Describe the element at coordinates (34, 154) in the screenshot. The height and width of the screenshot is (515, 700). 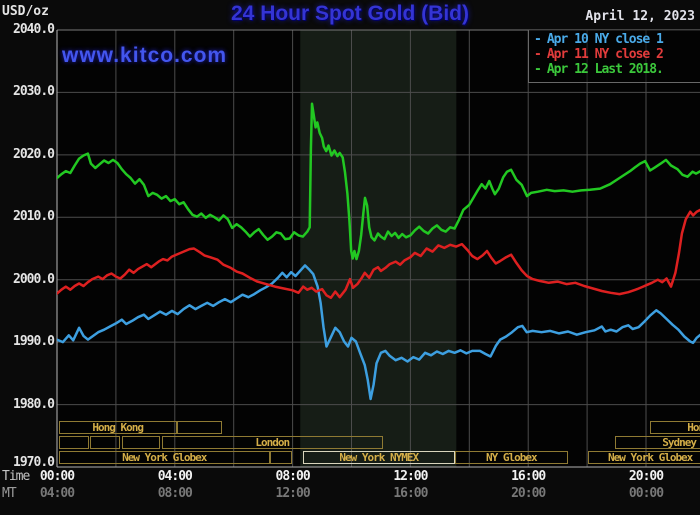
I see `y-tick-2020: 2020.0` at that location.